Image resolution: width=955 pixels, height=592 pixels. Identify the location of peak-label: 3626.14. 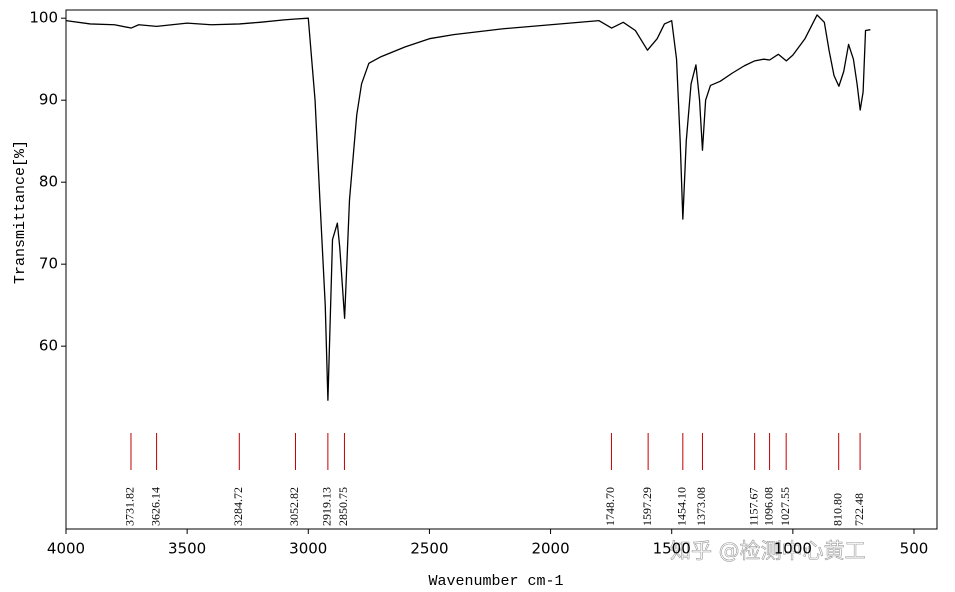
(155, 506).